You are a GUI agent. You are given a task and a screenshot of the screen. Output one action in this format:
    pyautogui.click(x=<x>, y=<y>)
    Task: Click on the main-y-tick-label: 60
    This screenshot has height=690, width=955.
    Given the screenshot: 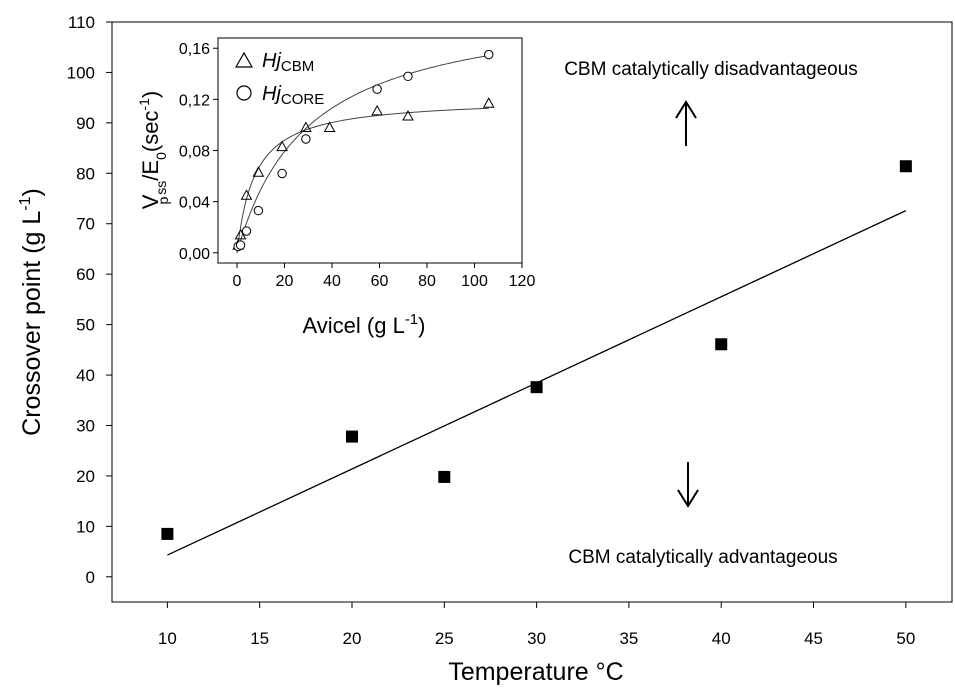 What is the action you would take?
    pyautogui.click(x=85, y=274)
    